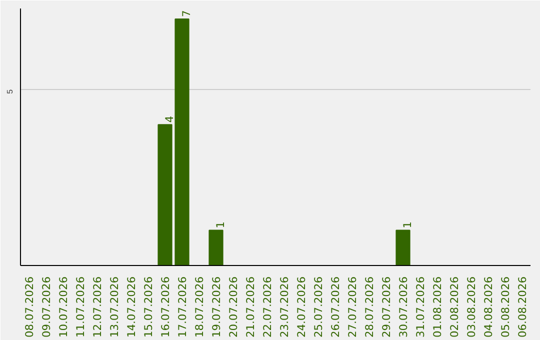 The width and height of the screenshot is (540, 340). What do you see at coordinates (29, 307) in the screenshot?
I see `x-tick-label: 08.07.2026` at bounding box center [29, 307].